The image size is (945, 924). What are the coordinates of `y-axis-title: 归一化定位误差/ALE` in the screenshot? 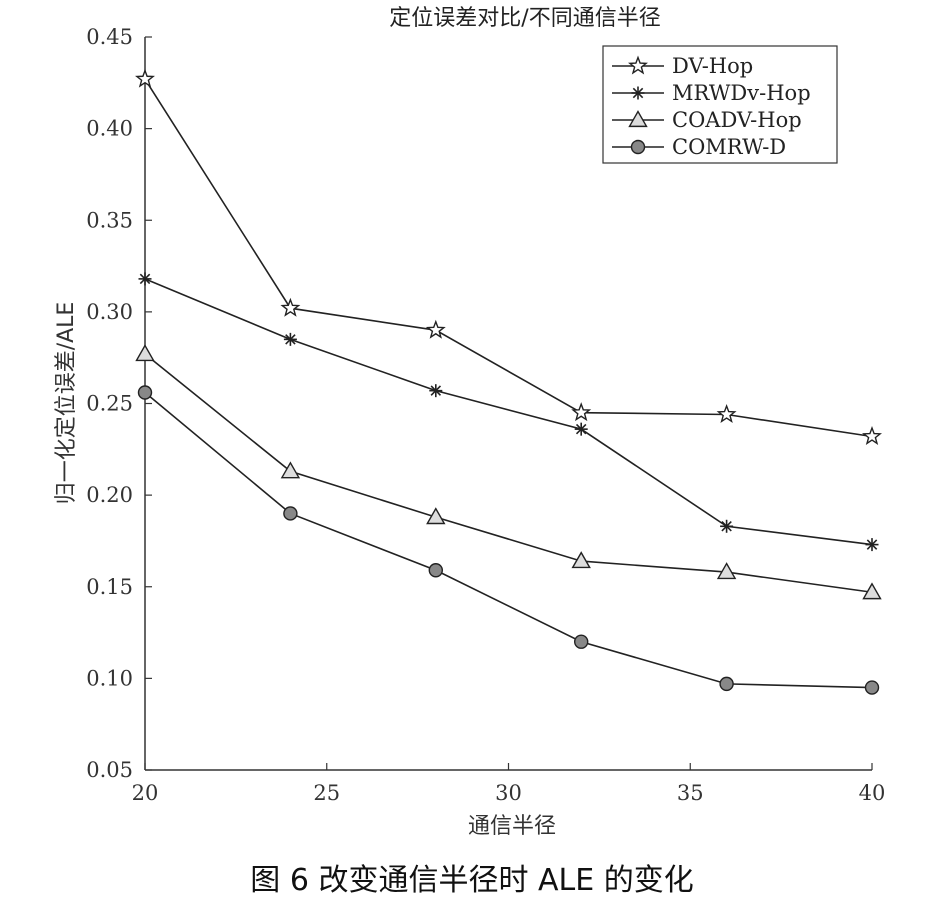 It's located at (66, 403).